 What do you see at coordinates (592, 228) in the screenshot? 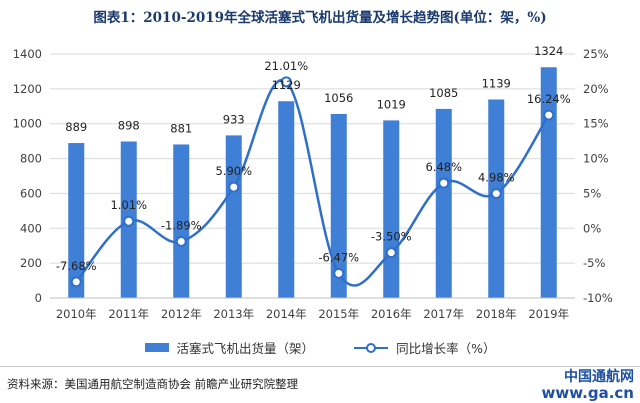
I see `y-right-tick-label: 0%` at bounding box center [592, 228].